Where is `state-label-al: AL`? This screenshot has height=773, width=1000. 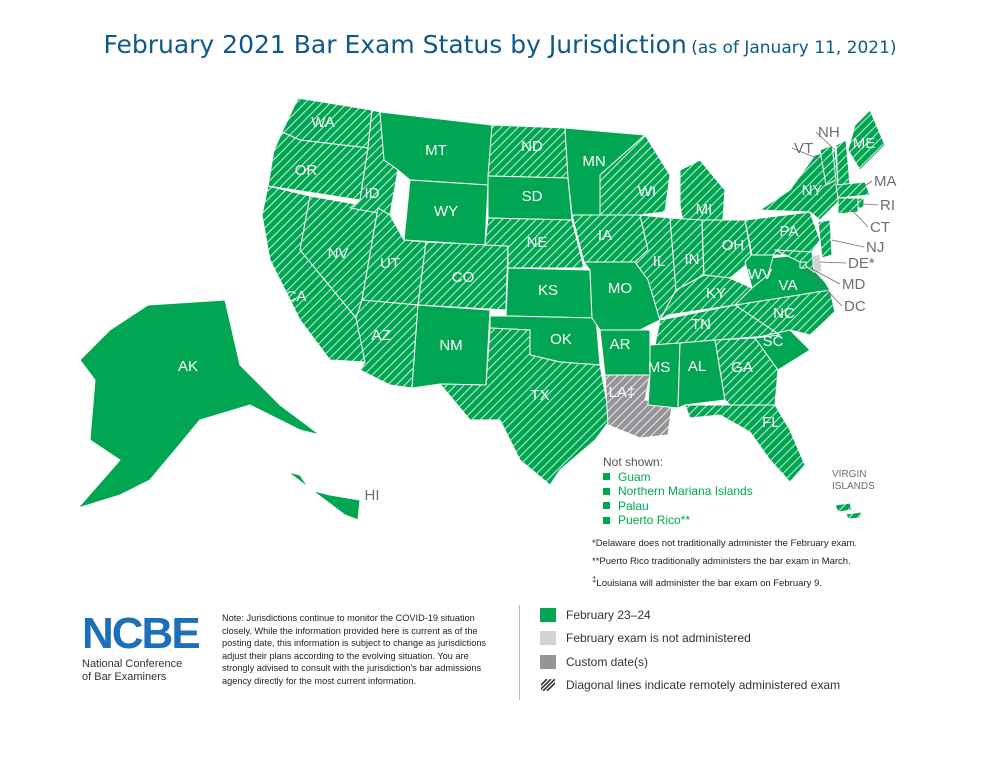 state-label-al: AL is located at coordinates (697, 366).